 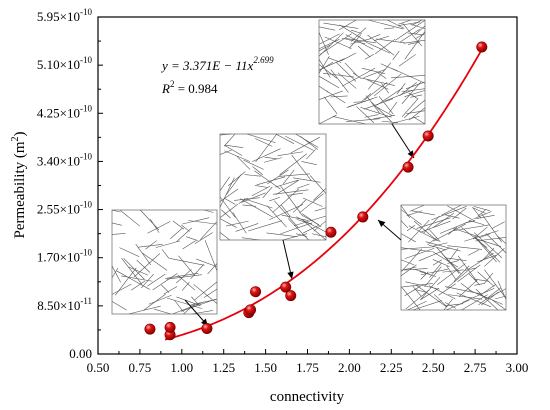 What do you see at coordinates (65, 256) in the screenshot?
I see `y-tick-label: 1.70×10⁻¹⁰` at bounding box center [65, 256].